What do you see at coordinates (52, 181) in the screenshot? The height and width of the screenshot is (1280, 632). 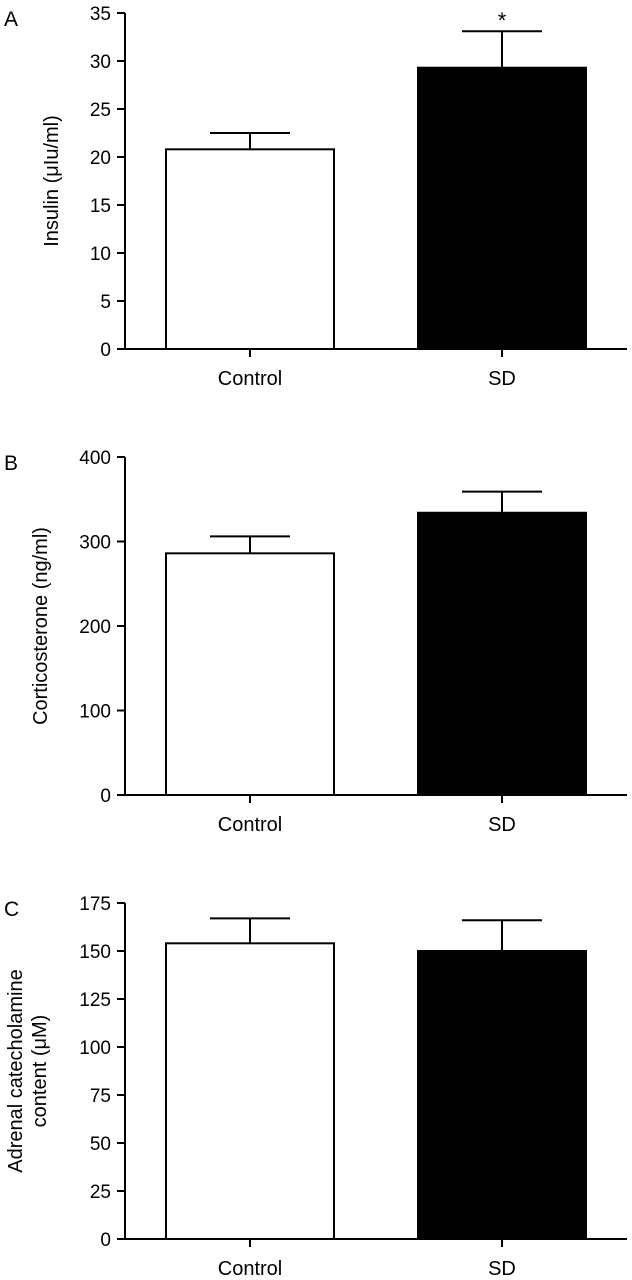 I see `y-axis-title: Insulin (μIu/ml)` at bounding box center [52, 181].